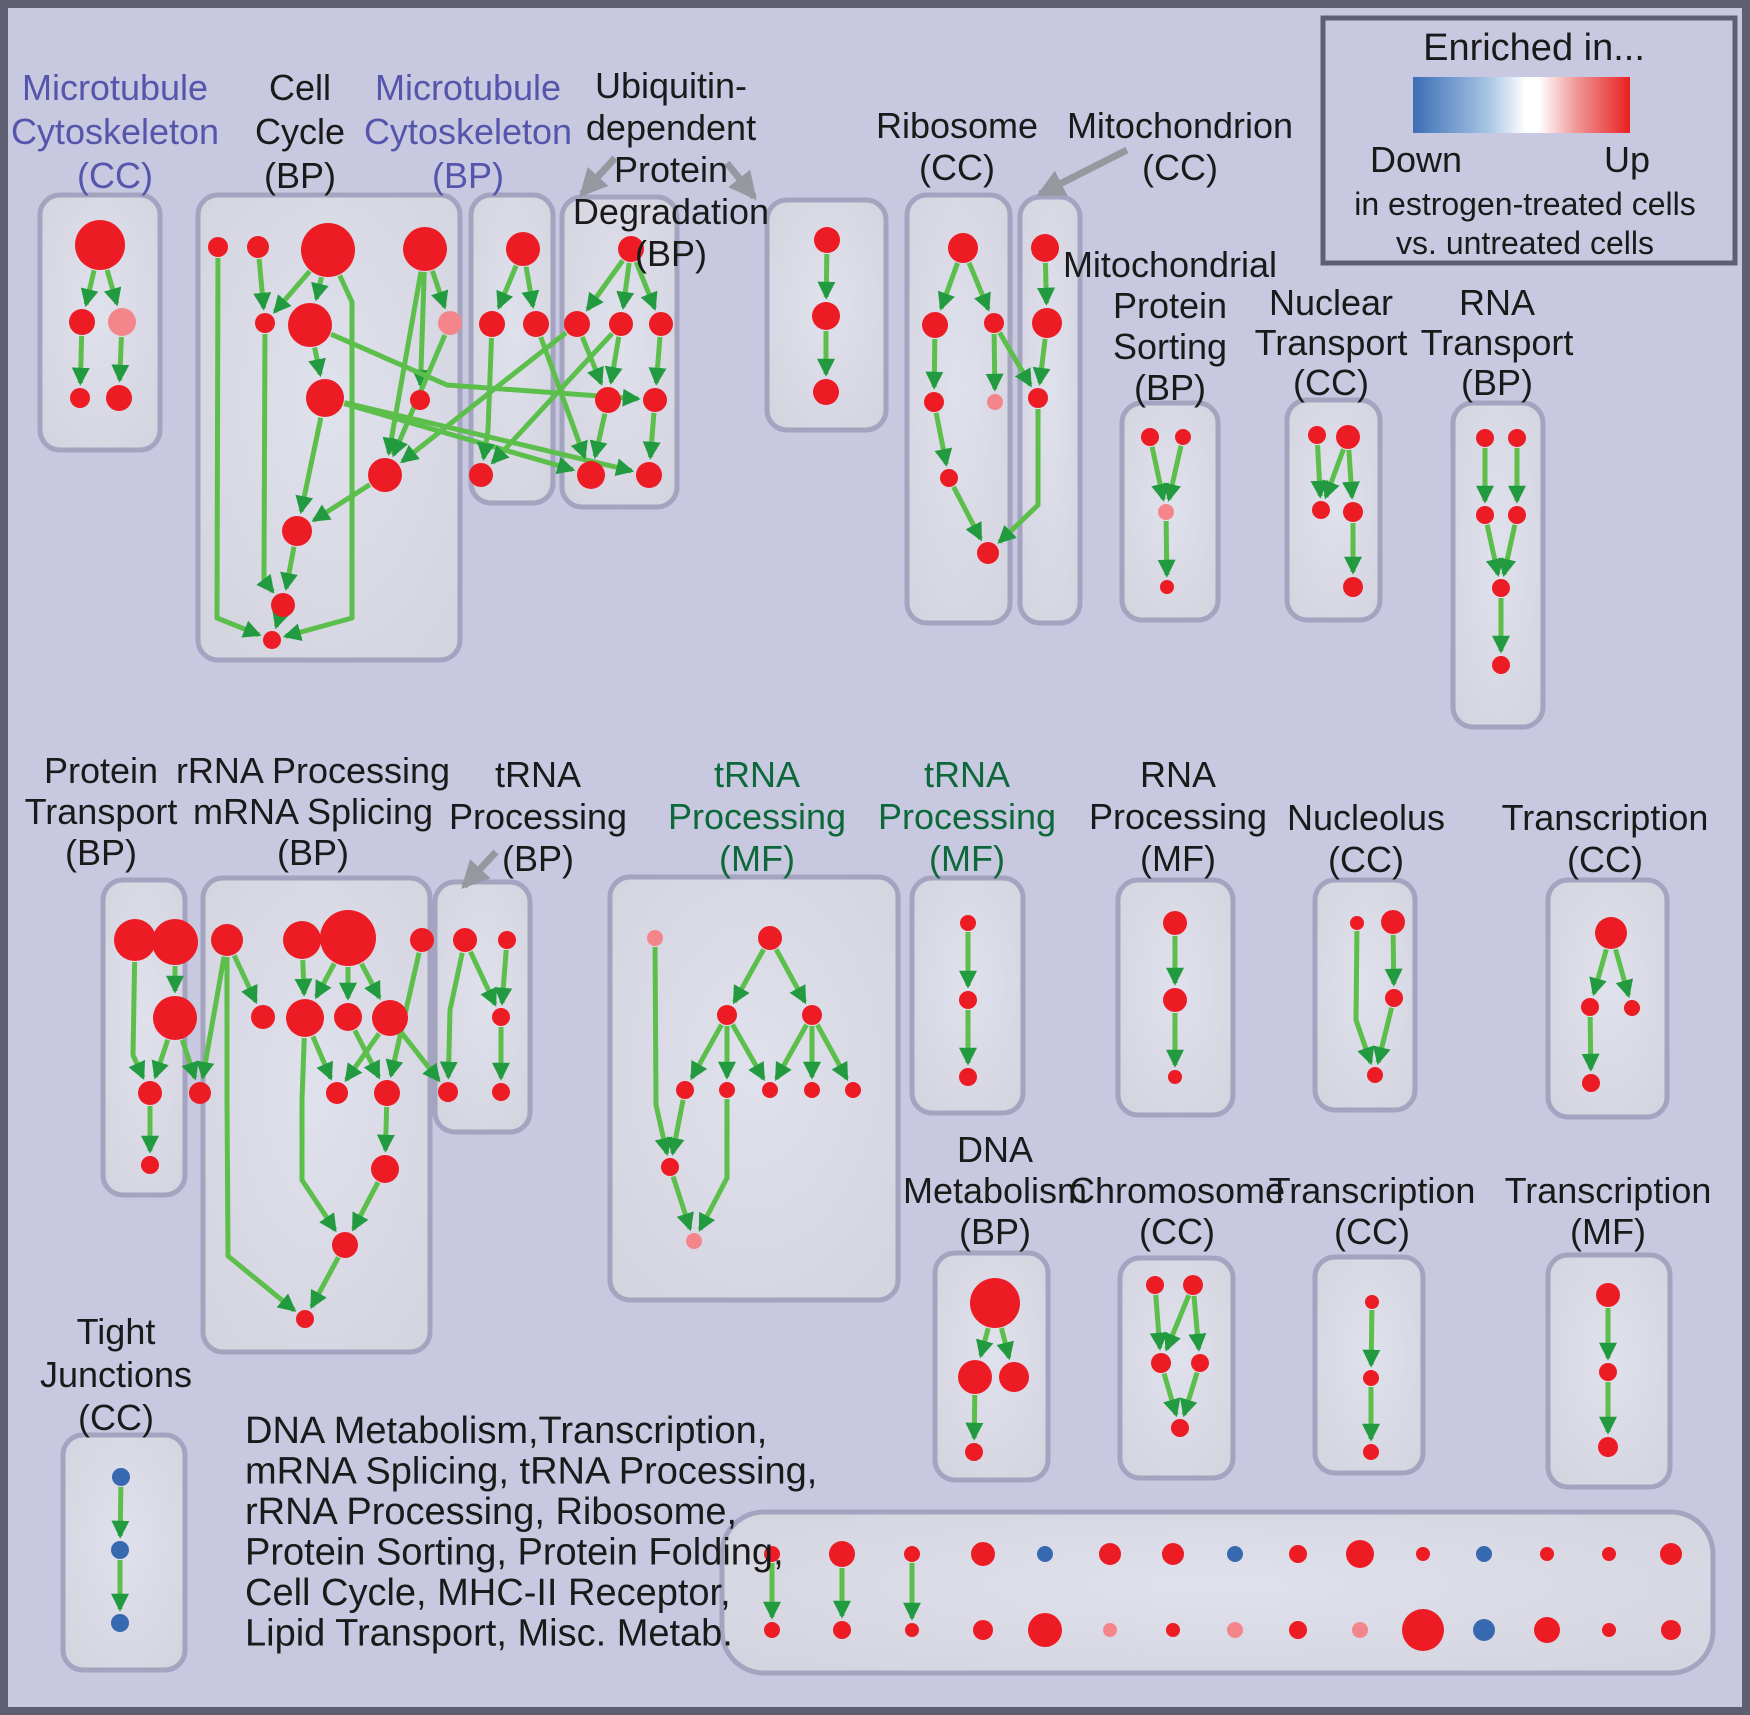 This screenshot has width=1750, height=1715. I want to click on edge-rt3-rt5, so click(1494, 550).